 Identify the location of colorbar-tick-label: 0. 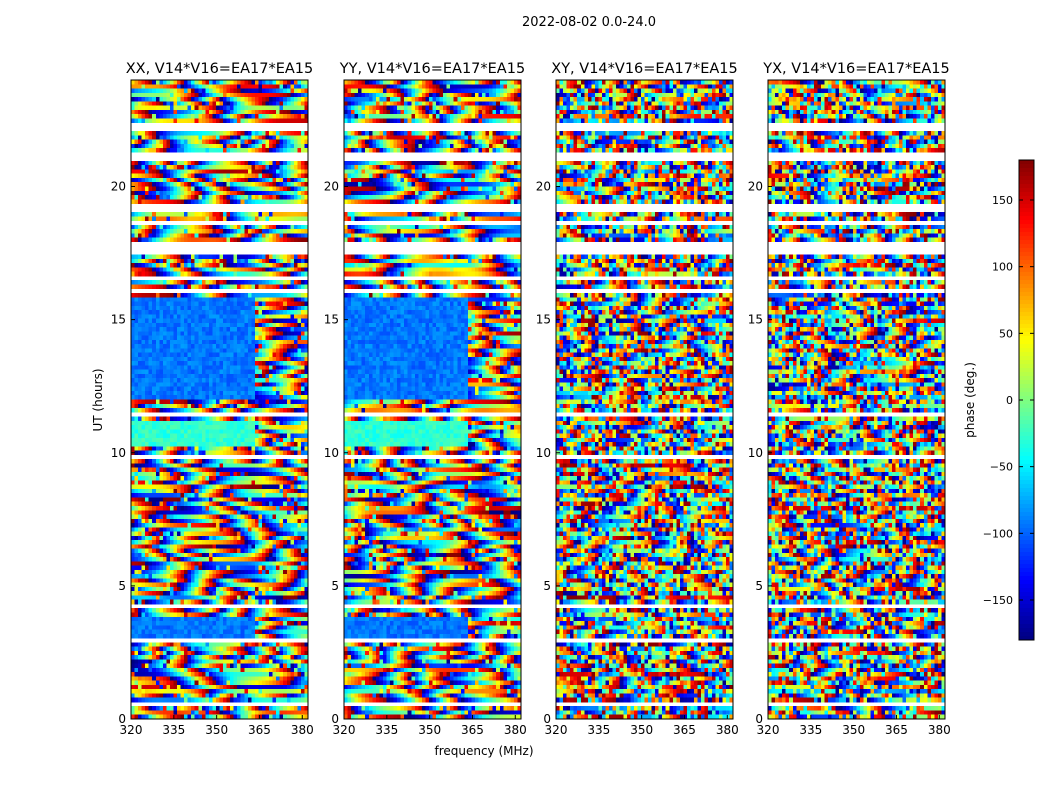
(1009, 400).